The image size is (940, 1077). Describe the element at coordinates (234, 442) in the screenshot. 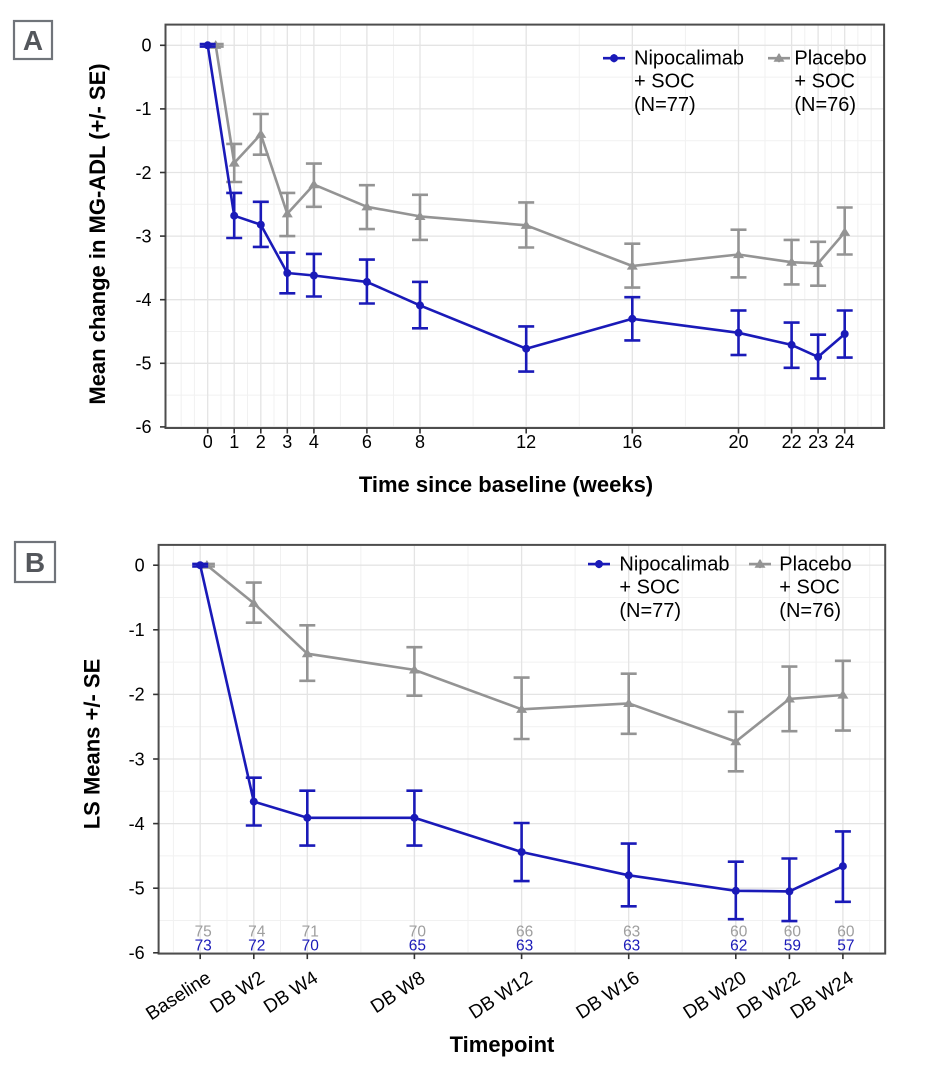

I see `svg-text: 1` at that location.